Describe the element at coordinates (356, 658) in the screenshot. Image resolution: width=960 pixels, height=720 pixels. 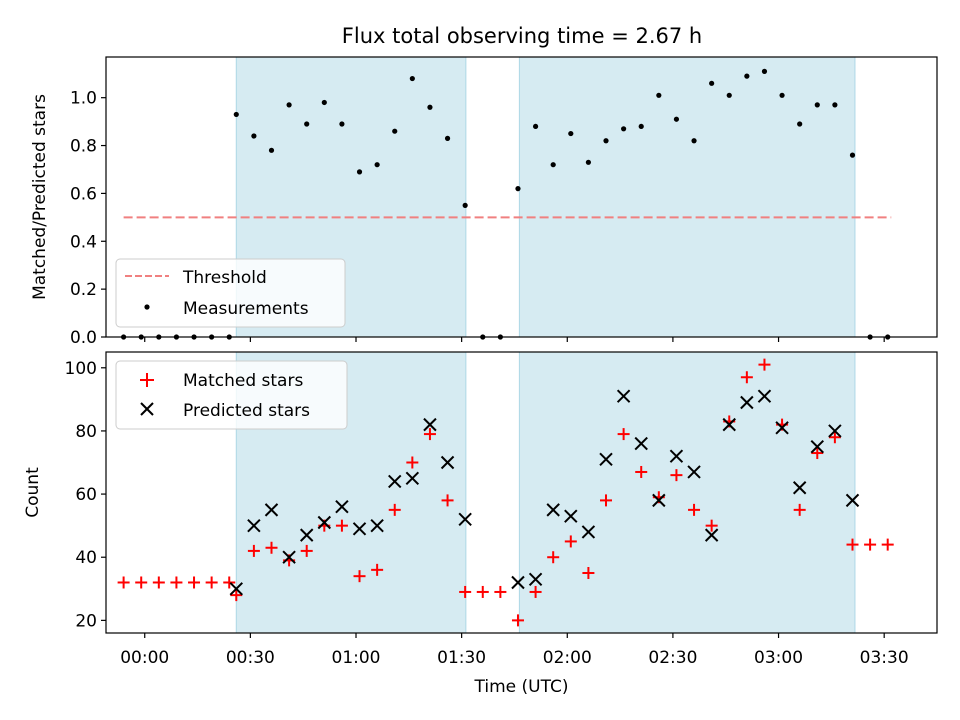
I see `time-xtick-label: 01:00` at that location.